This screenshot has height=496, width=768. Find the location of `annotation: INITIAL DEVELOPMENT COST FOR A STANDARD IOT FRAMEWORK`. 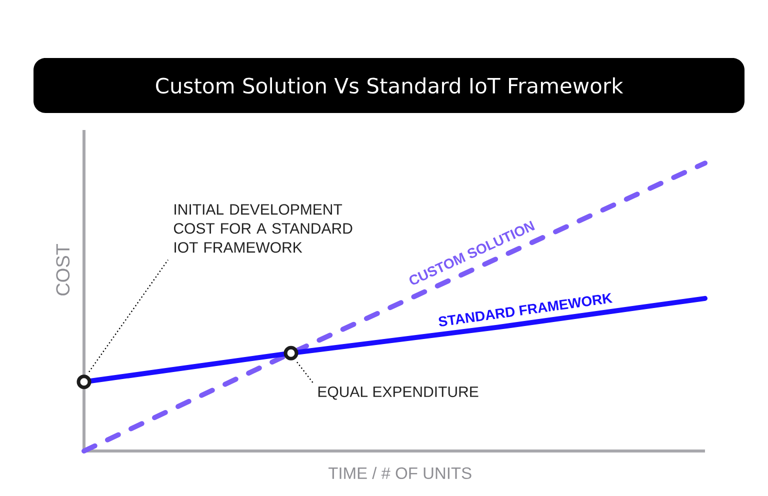

annotation: INITIAL DEVELOPMENT COST FOR A STANDARD IOT FRAMEWORK is located at coordinates (263, 228).